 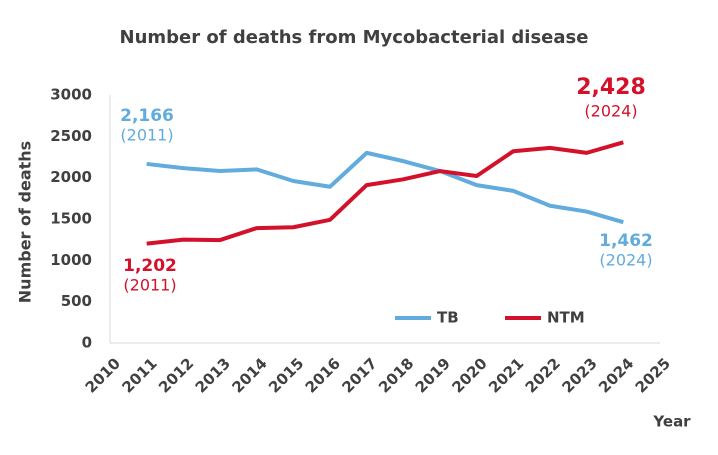 I want to click on y-axis-label: Number of deaths, so click(x=25, y=222).